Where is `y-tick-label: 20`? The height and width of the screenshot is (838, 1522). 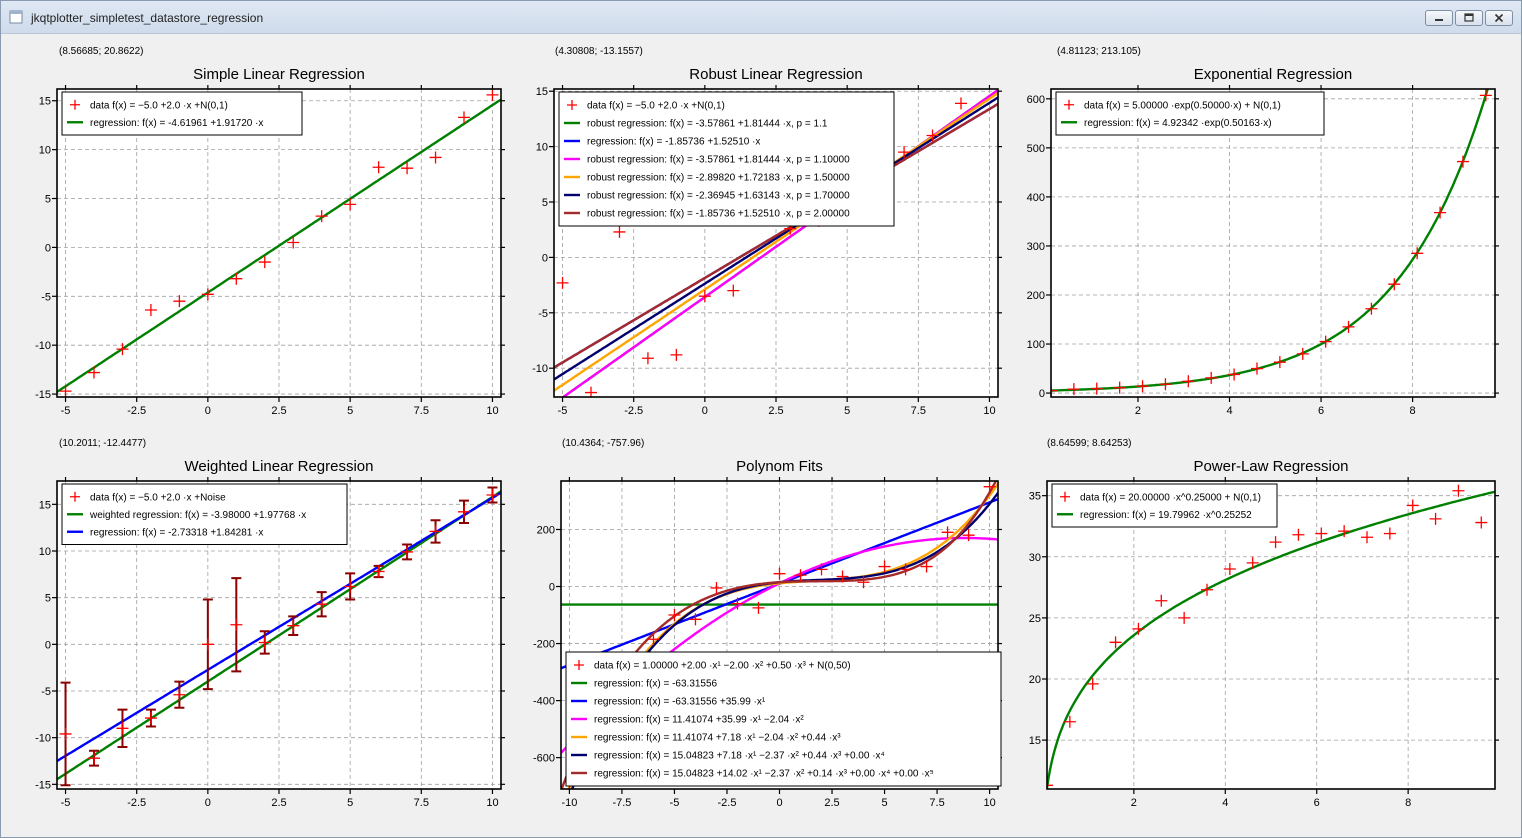
y-tick-label: 20 is located at coordinates (1035, 680).